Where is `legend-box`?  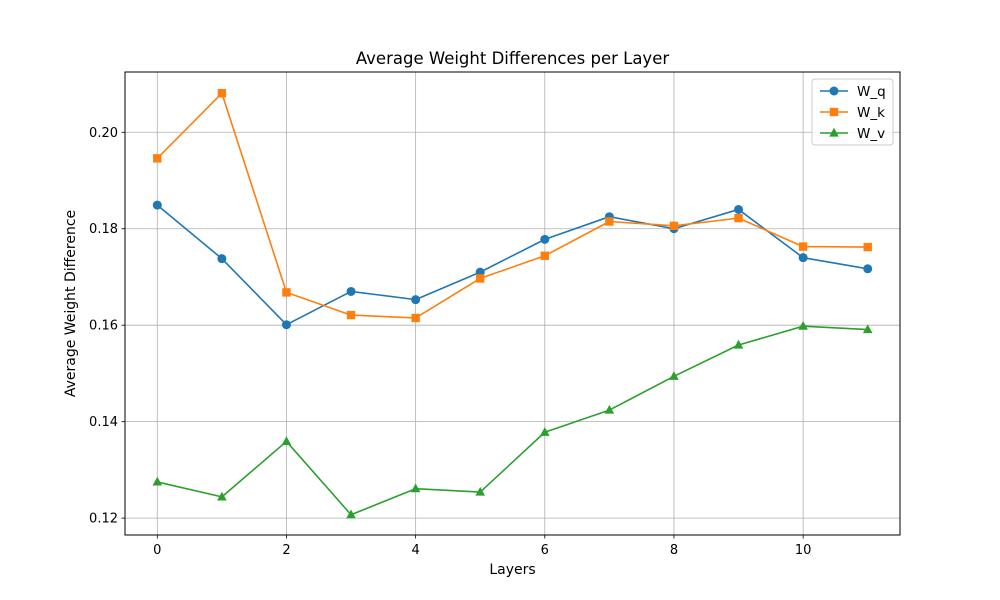 legend-box is located at coordinates (852, 112).